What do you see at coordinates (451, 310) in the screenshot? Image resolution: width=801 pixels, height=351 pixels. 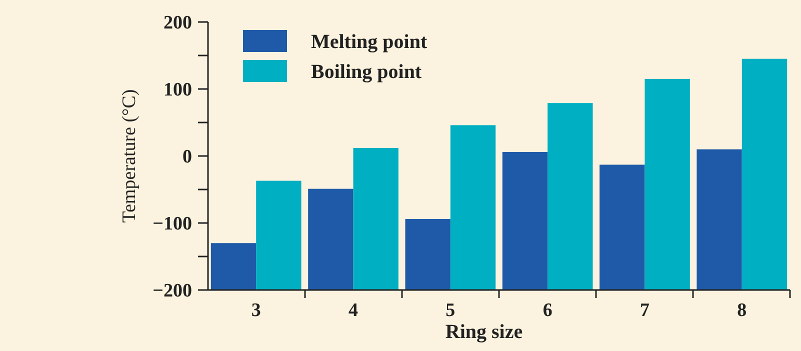 I see `x-tick-label: 5` at bounding box center [451, 310].